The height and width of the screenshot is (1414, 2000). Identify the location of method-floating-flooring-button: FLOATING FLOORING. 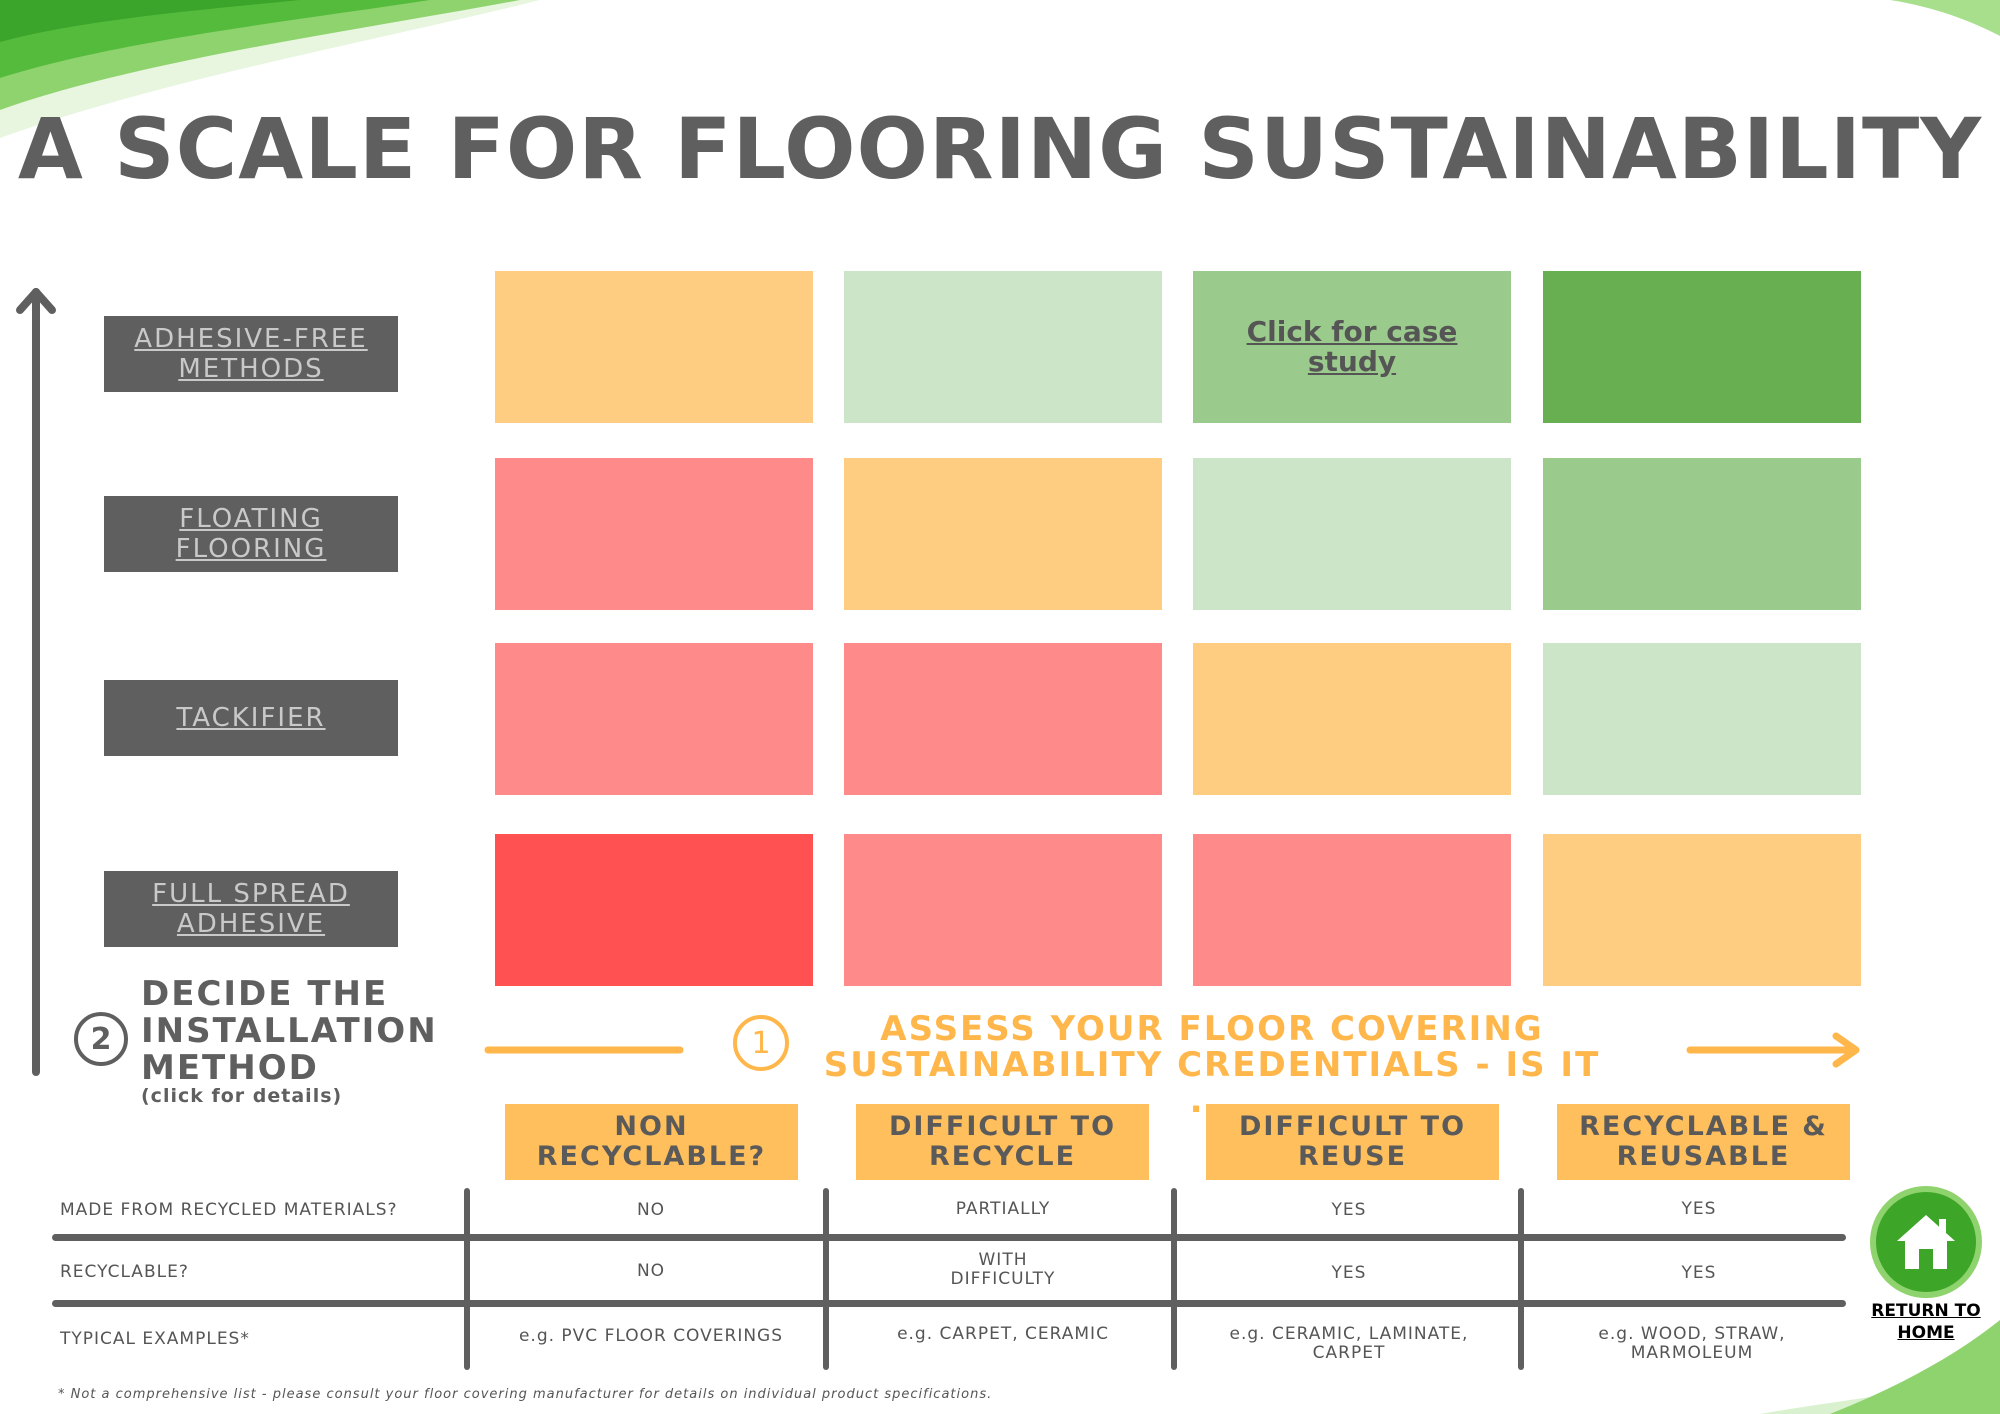
(251, 534).